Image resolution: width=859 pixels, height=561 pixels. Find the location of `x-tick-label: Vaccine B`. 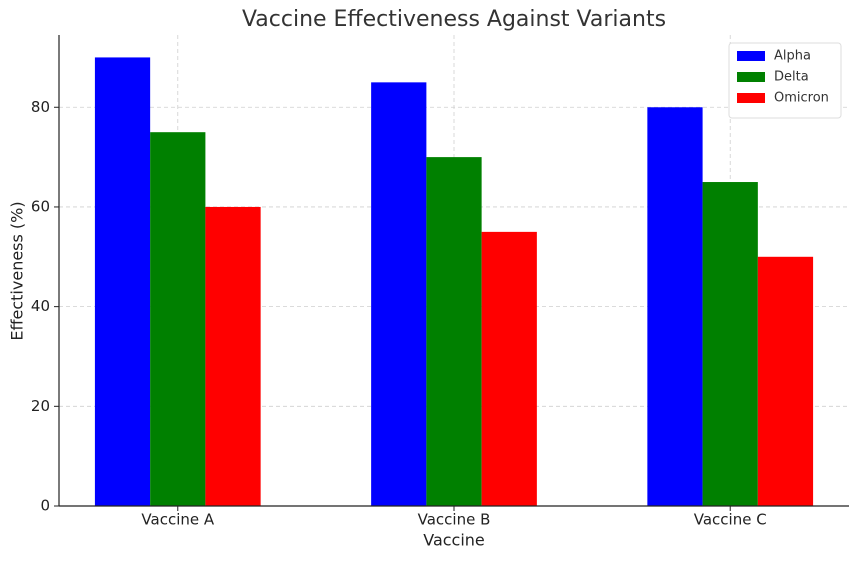

x-tick-label: Vaccine B is located at coordinates (454, 520).